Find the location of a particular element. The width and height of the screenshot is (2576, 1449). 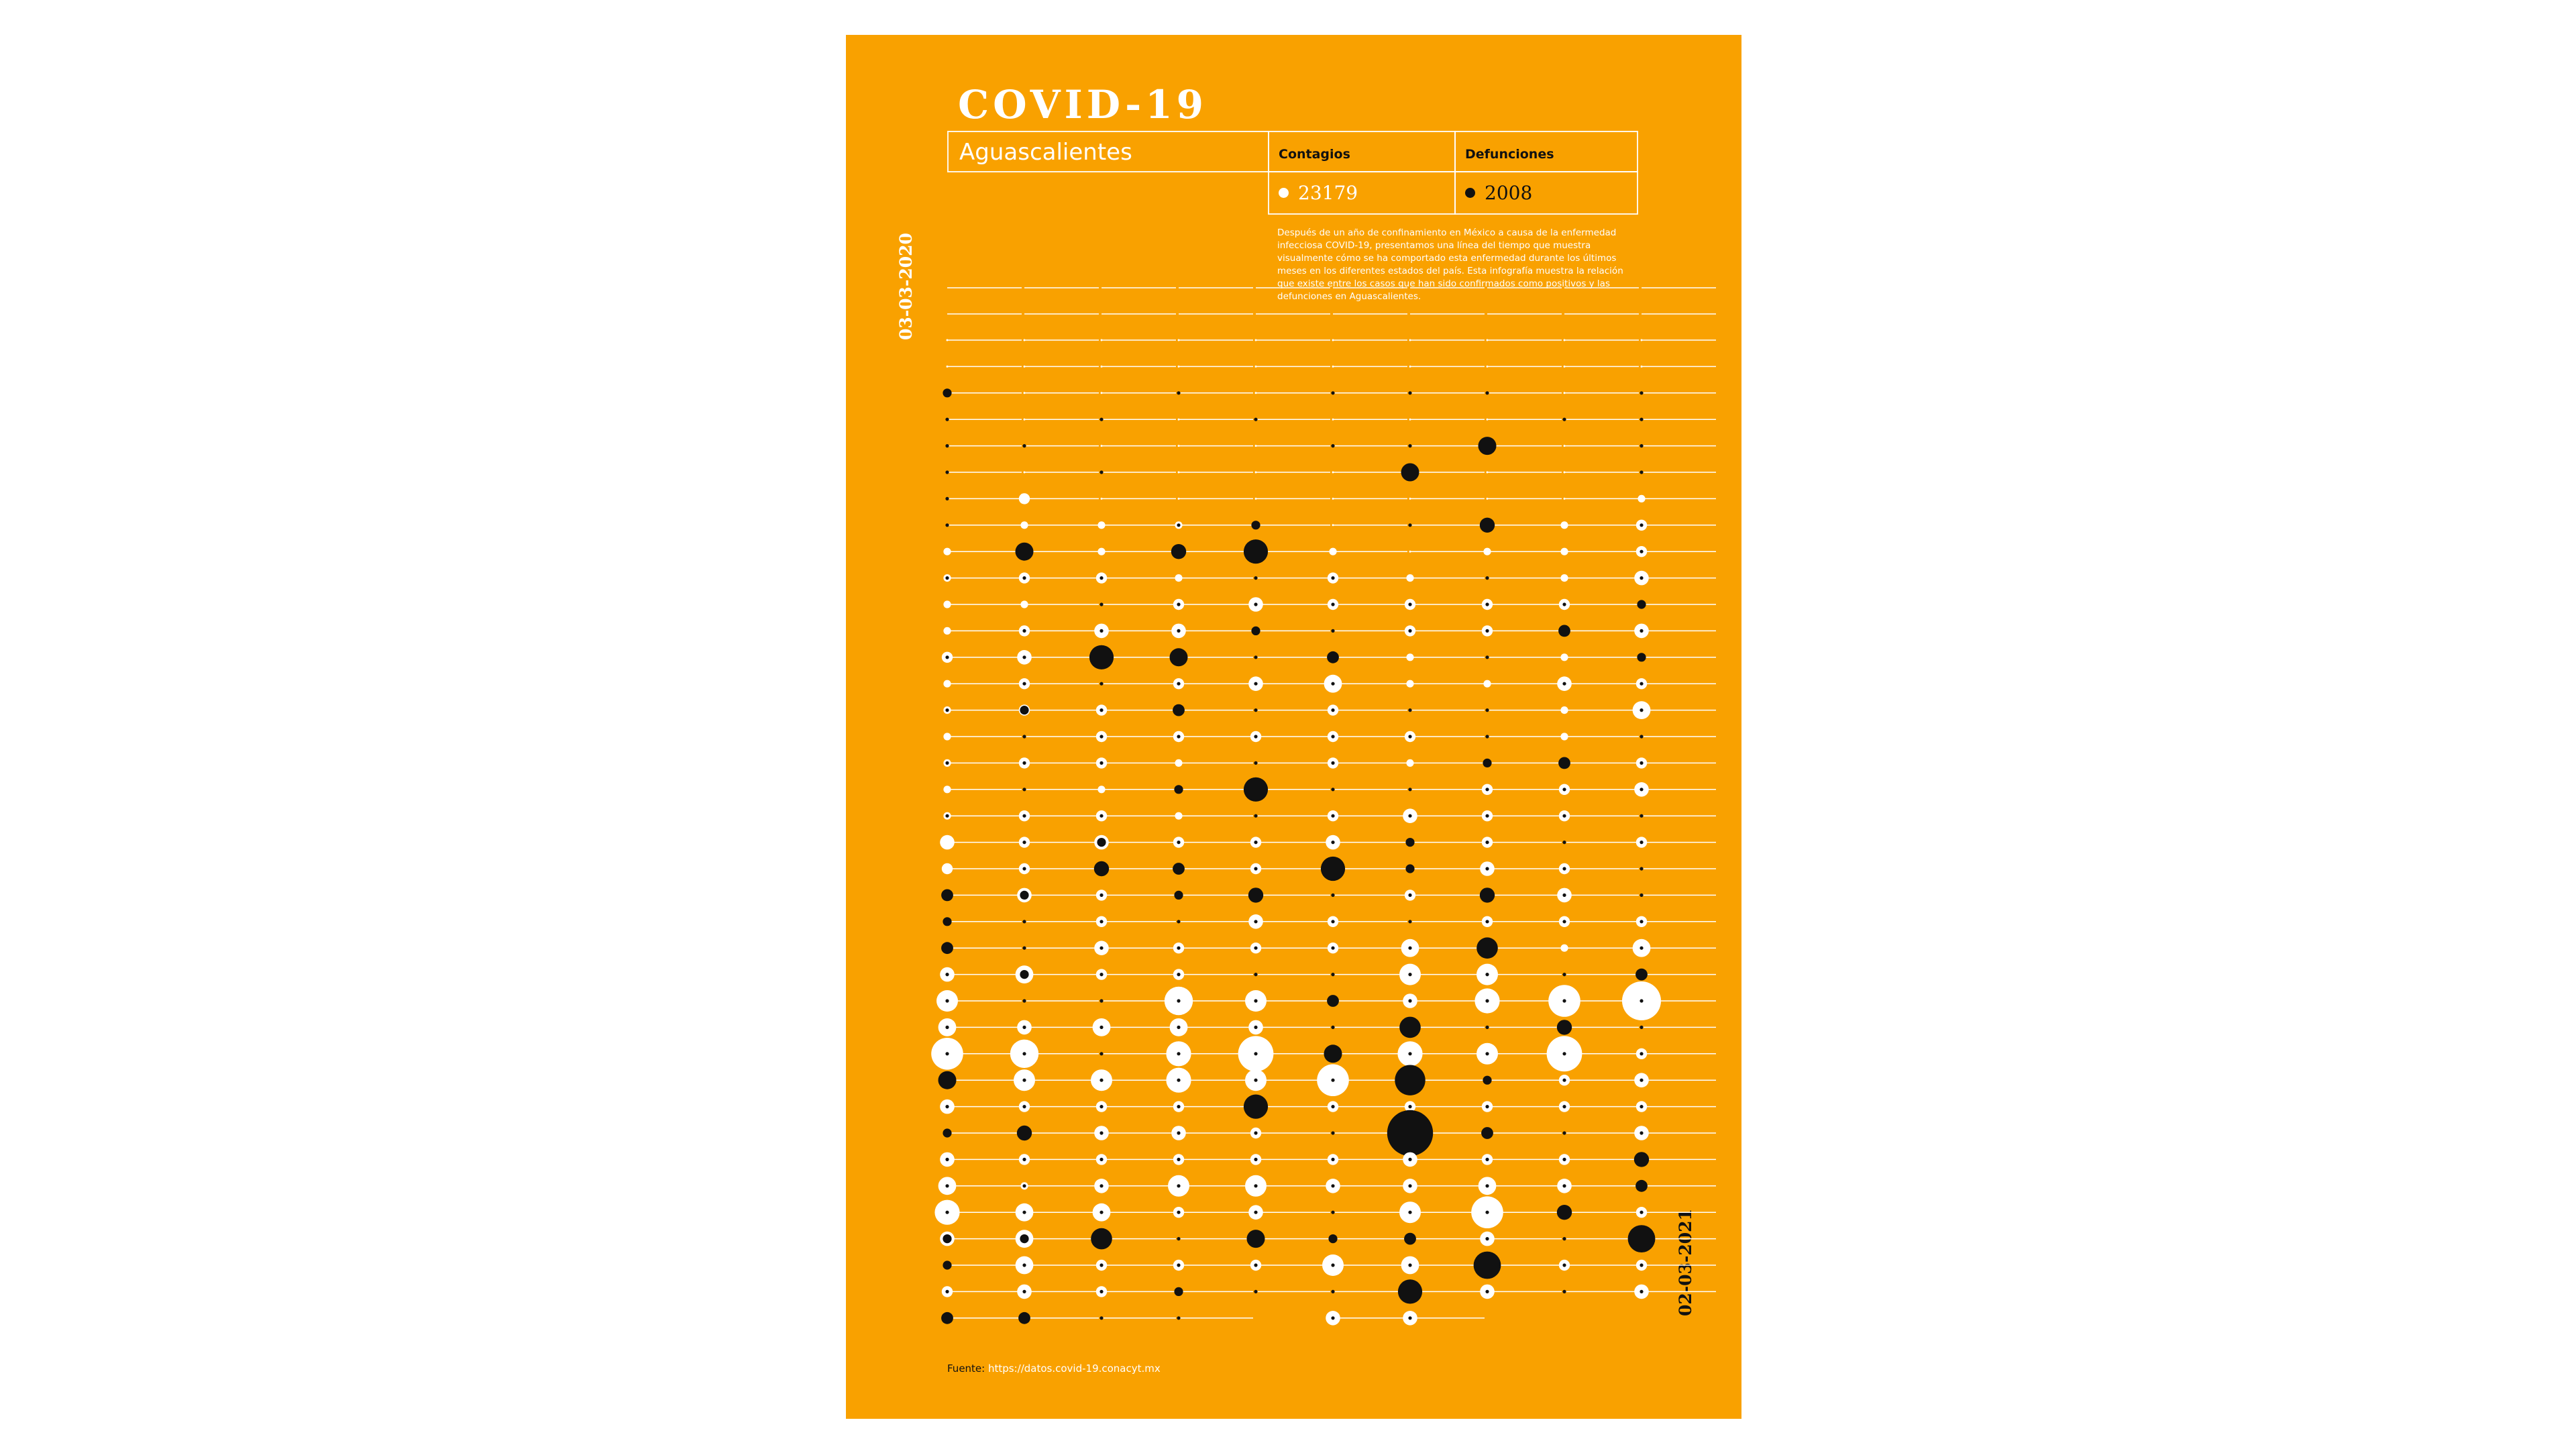

defunciones-label: Defunciones is located at coordinates (1509, 154).